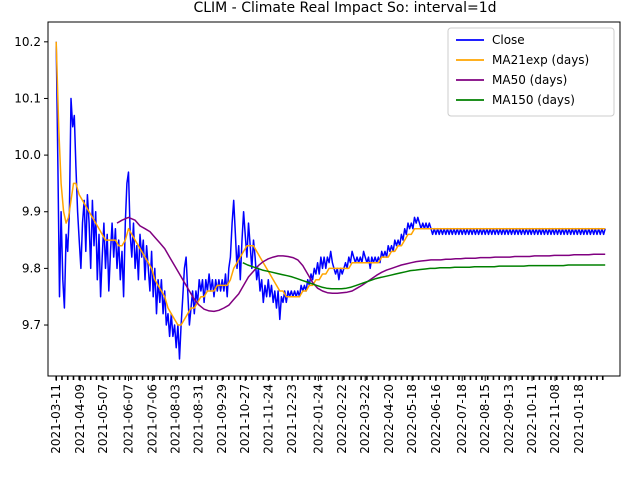  Describe the element at coordinates (579, 419) in the screenshot. I see `x-tick-label: 2021-01-18` at that location.